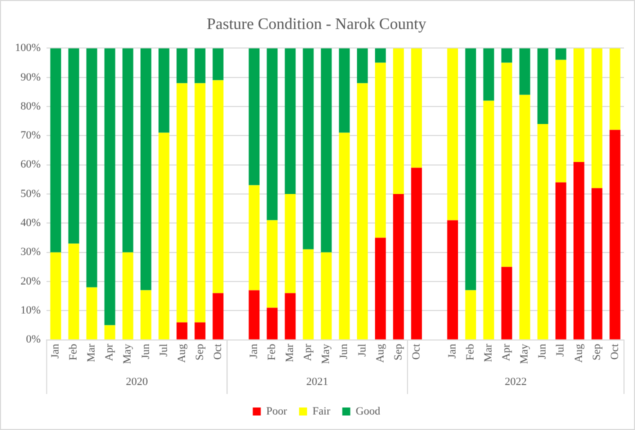  What do you see at coordinates (30, 310) in the screenshot?
I see `y-tick-label: 10%` at bounding box center [30, 310].